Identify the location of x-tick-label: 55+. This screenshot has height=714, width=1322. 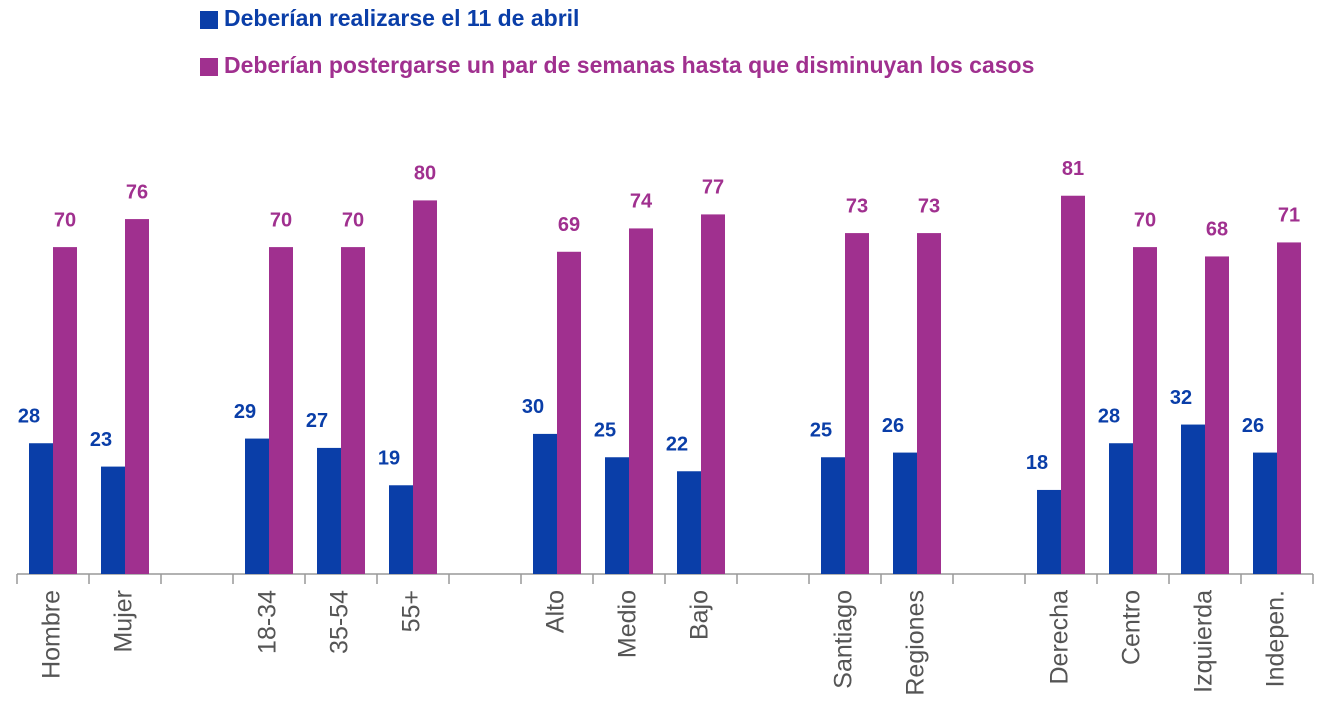
(412, 611).